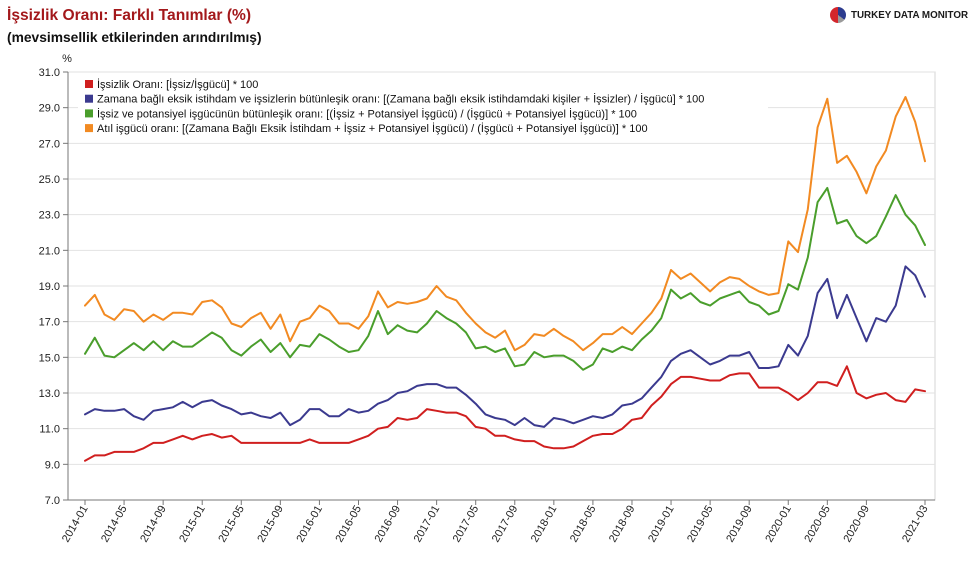 The width and height of the screenshot is (979, 570). I want to click on y-tick-label: 7.0, so click(52, 501).